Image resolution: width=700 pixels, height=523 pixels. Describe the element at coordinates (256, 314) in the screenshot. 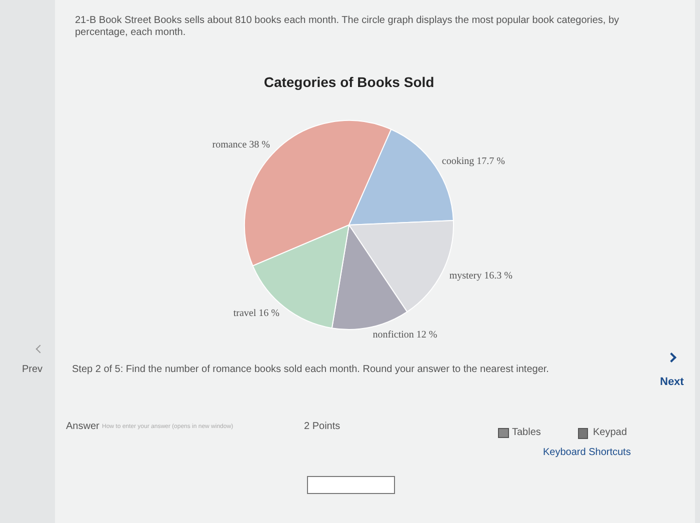

I see `slice-label: travel 16 %` at that location.